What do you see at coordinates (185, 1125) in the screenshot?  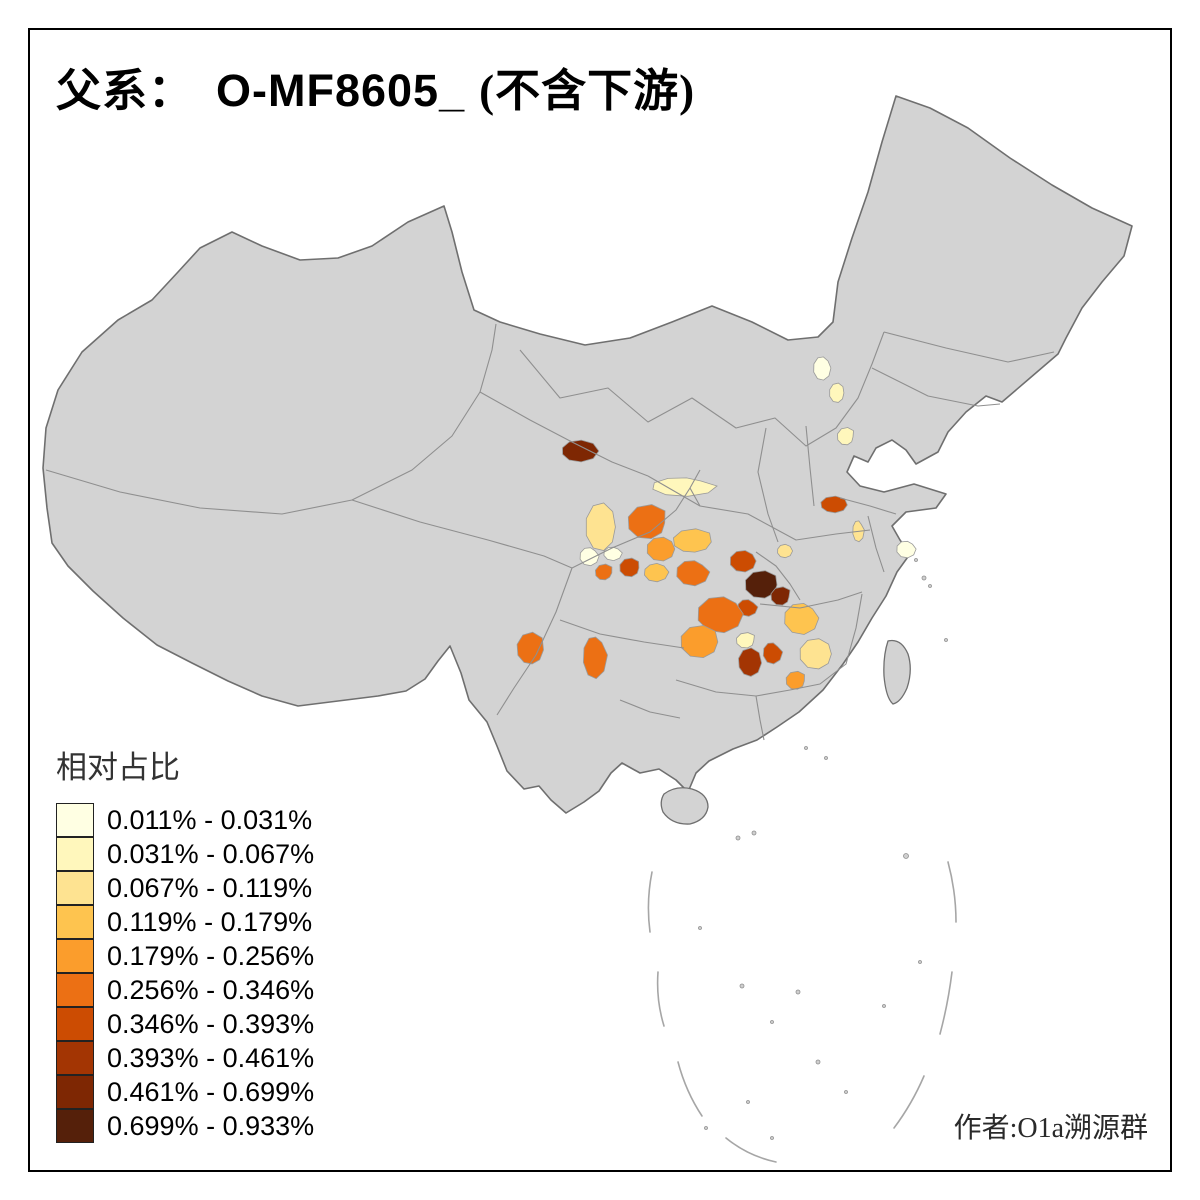 I see `legend-item: 0.699% - 0.933%` at bounding box center [185, 1125].